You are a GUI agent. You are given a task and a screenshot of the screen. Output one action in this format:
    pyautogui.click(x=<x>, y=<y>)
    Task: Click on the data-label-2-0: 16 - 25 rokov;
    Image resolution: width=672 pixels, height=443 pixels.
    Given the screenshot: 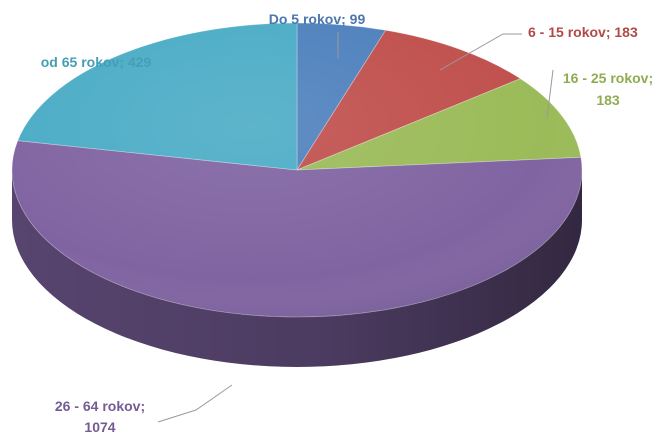 What is the action you would take?
    pyautogui.click(x=608, y=78)
    